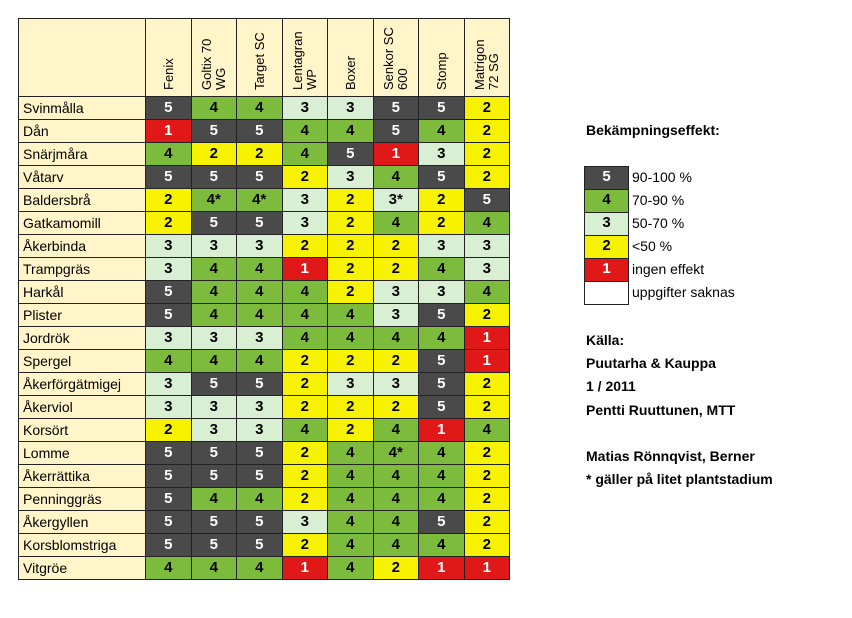 This screenshot has width=852, height=618. I want to click on column-header: Matrigon 72 SG, so click(486, 57).